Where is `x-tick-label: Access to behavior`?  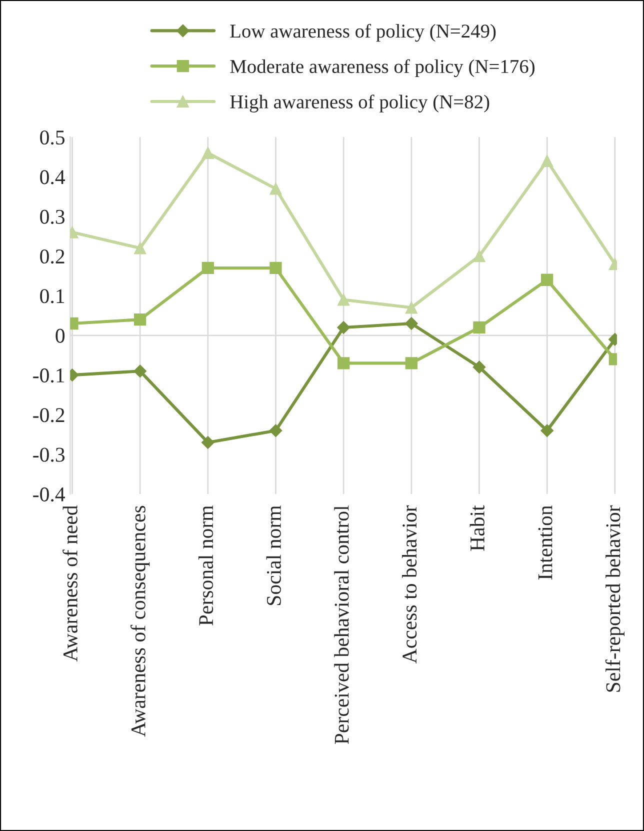 x-tick-label: Access to behavior is located at coordinates (409, 584).